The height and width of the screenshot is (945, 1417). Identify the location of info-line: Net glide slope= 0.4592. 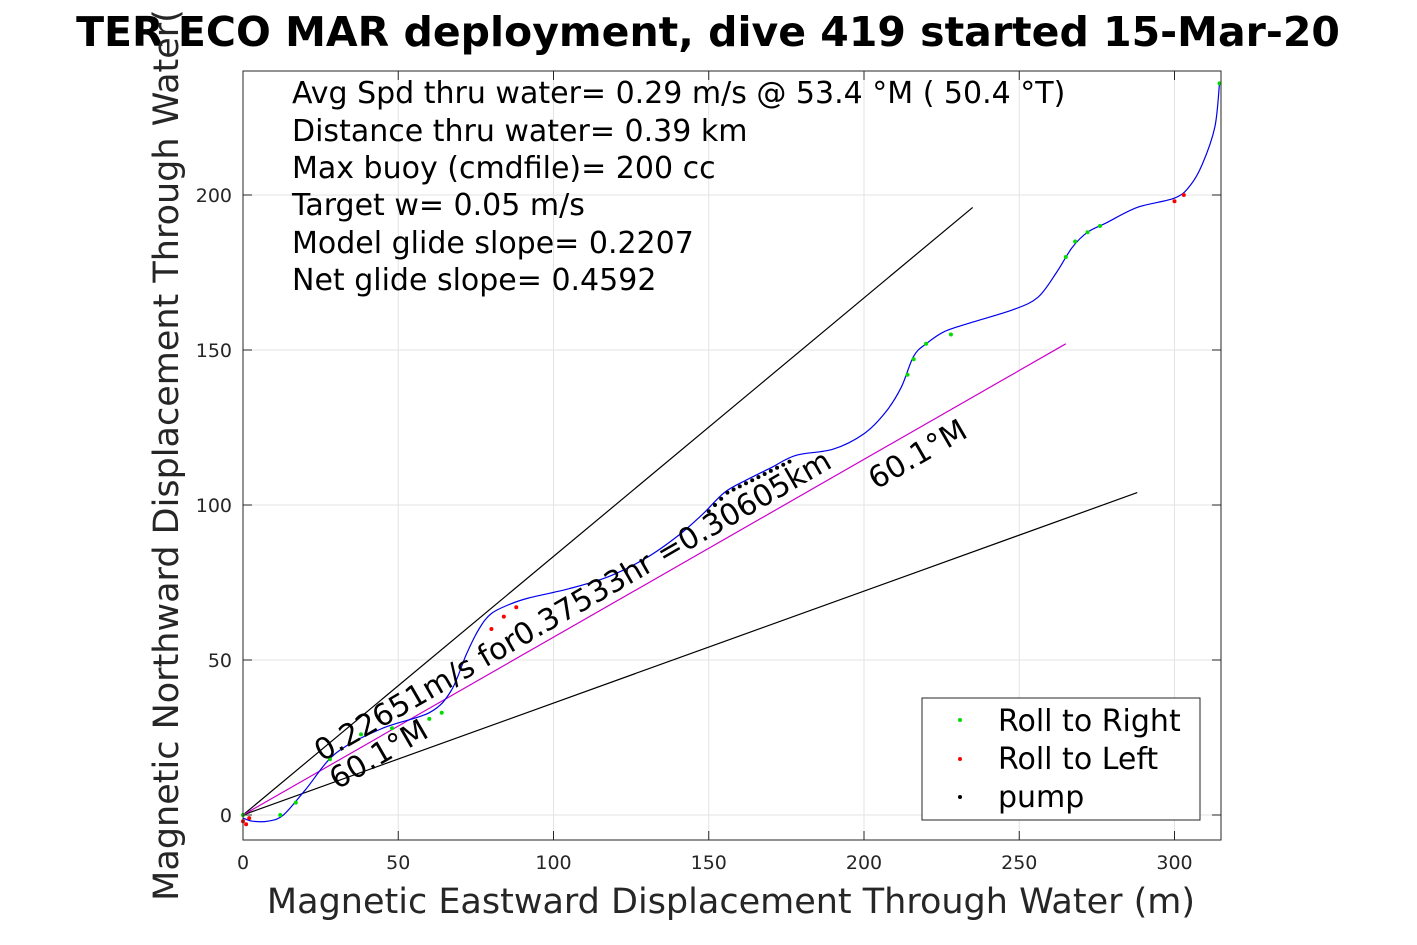
(474, 280).